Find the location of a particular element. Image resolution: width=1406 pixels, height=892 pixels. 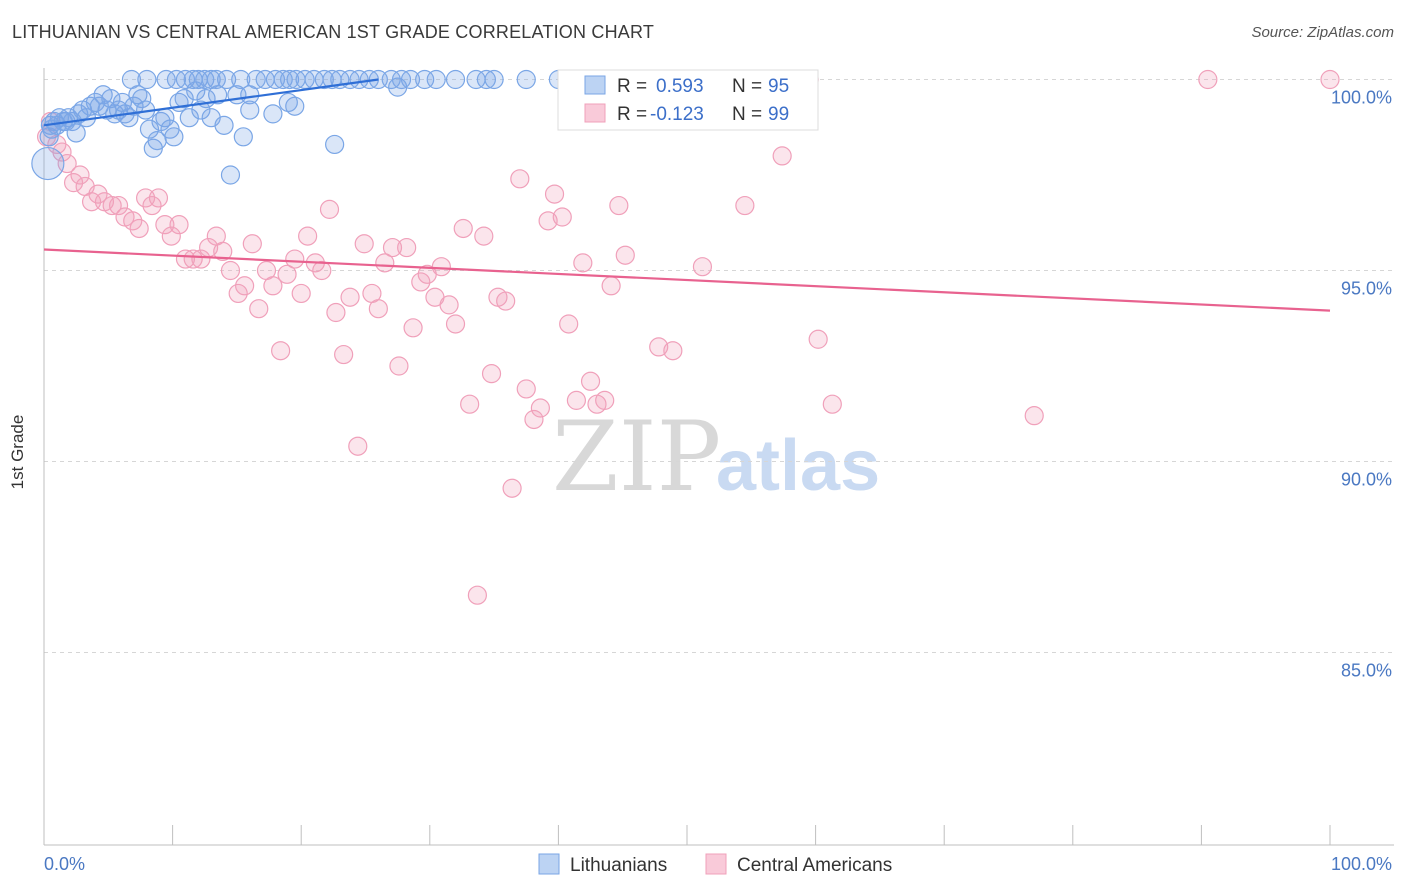

stats-swatch-central-americans is located at coordinates (595, 113).